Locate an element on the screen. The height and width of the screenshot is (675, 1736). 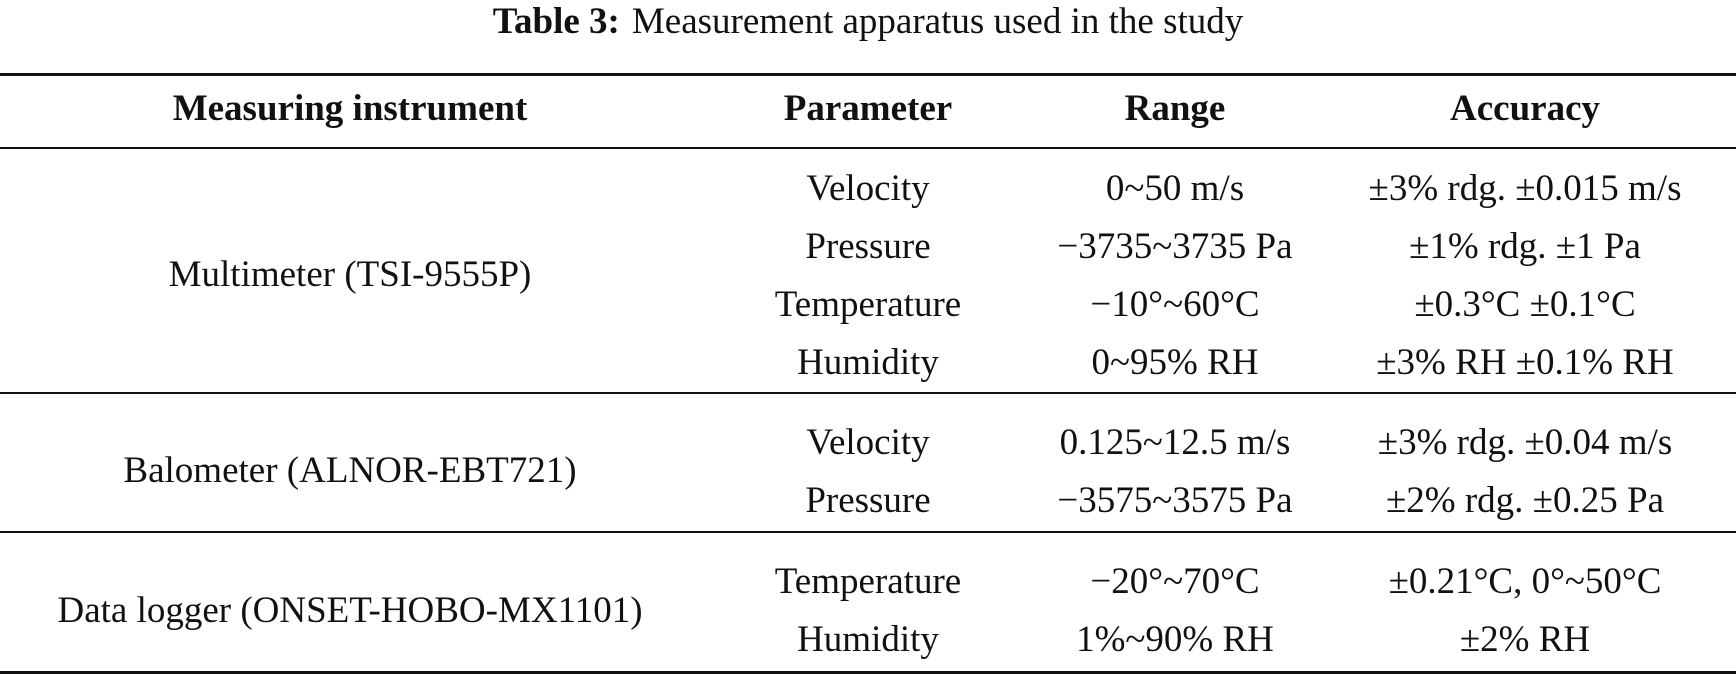
accuracy-column: ±3% rdg. ±0.04 m/s ±2% rdg. ±0.25 Pa is located at coordinates (1525, 472).